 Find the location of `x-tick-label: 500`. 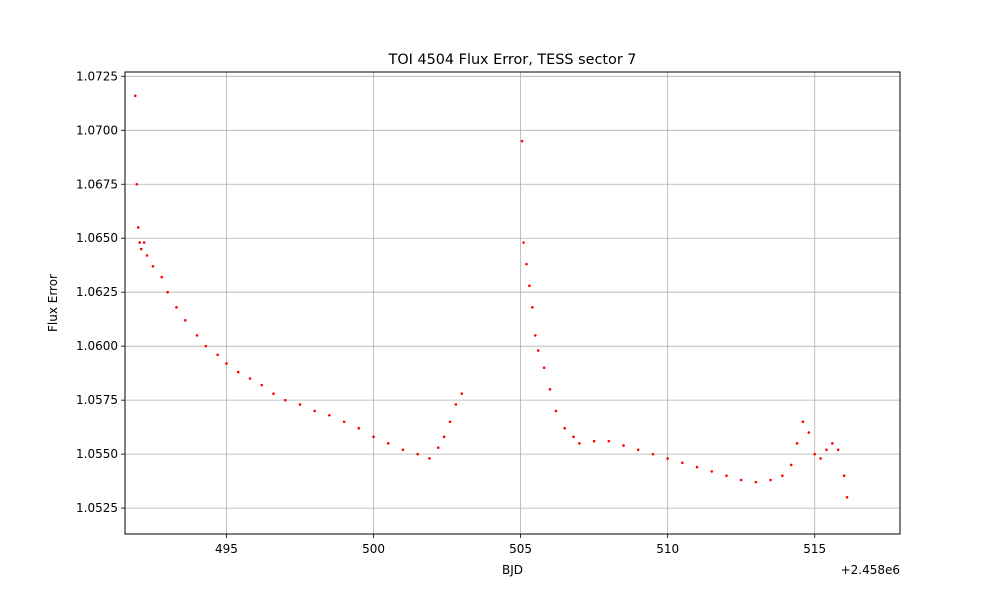

x-tick-label: 500 is located at coordinates (373, 549).